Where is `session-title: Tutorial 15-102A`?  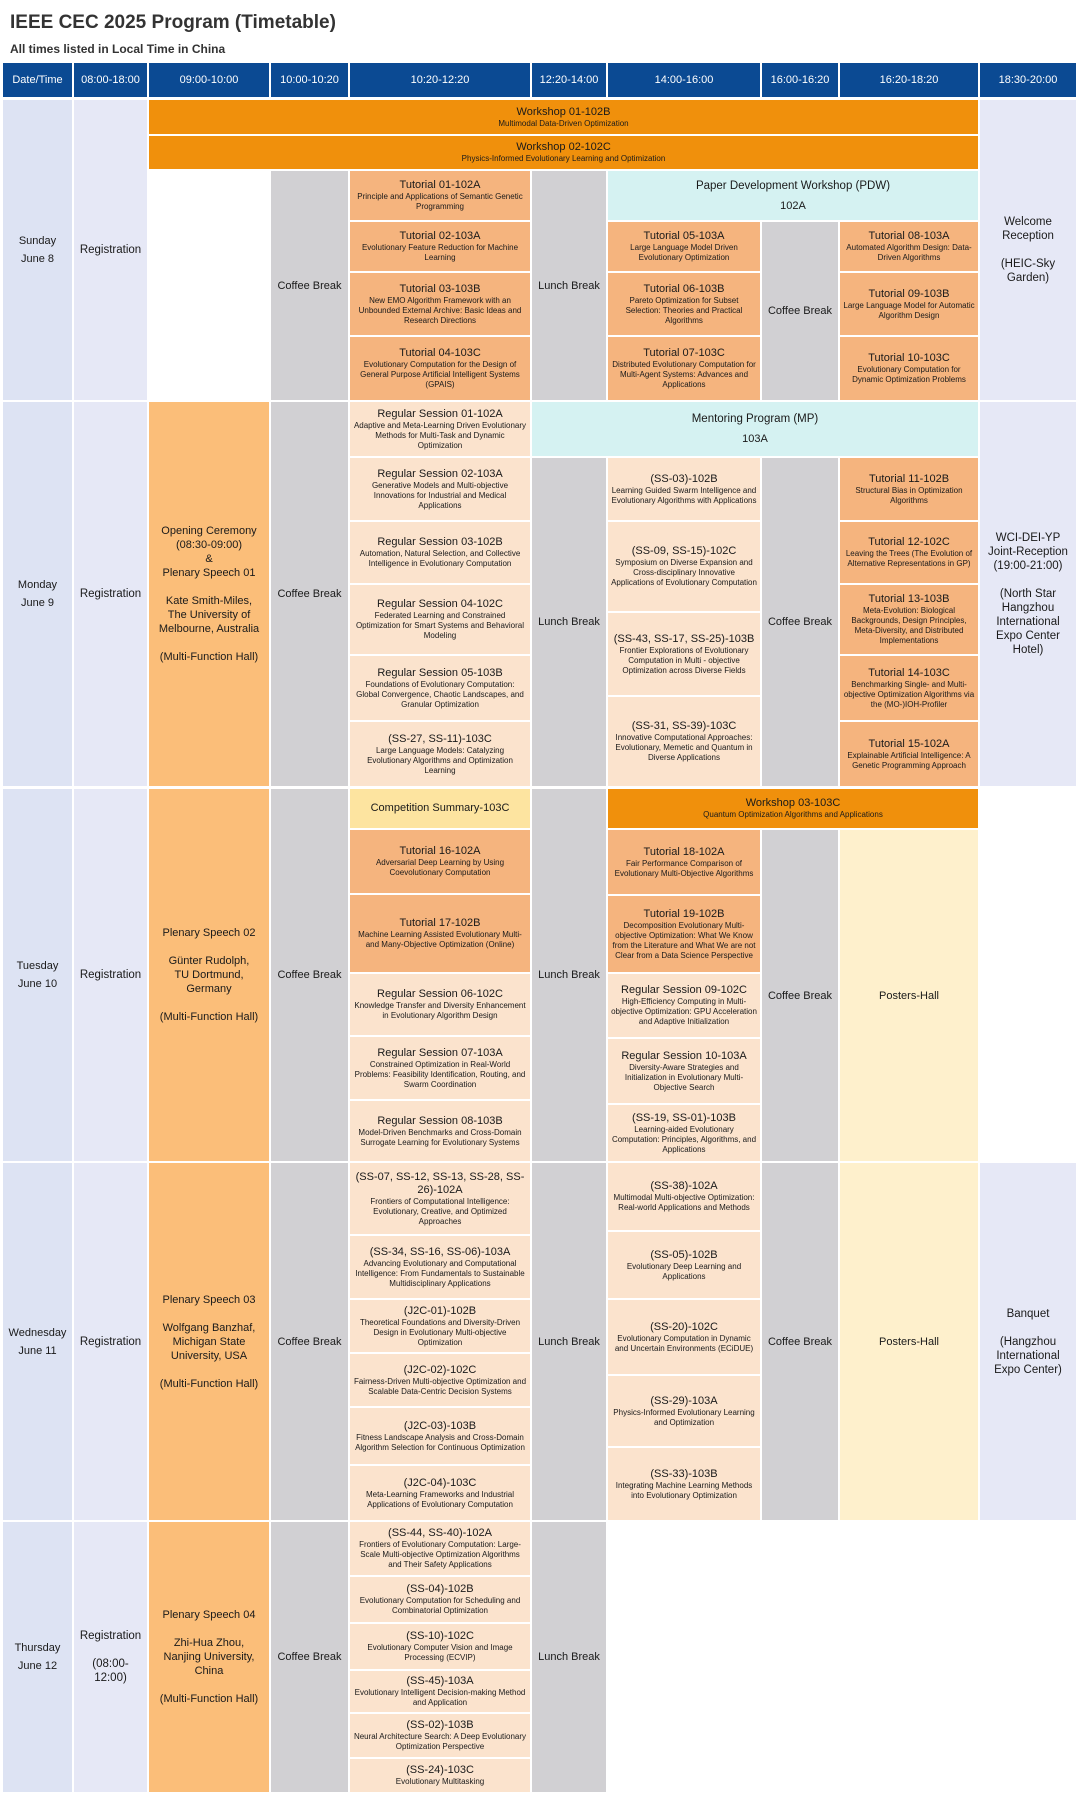
session-title: Tutorial 15-102A is located at coordinates (909, 743).